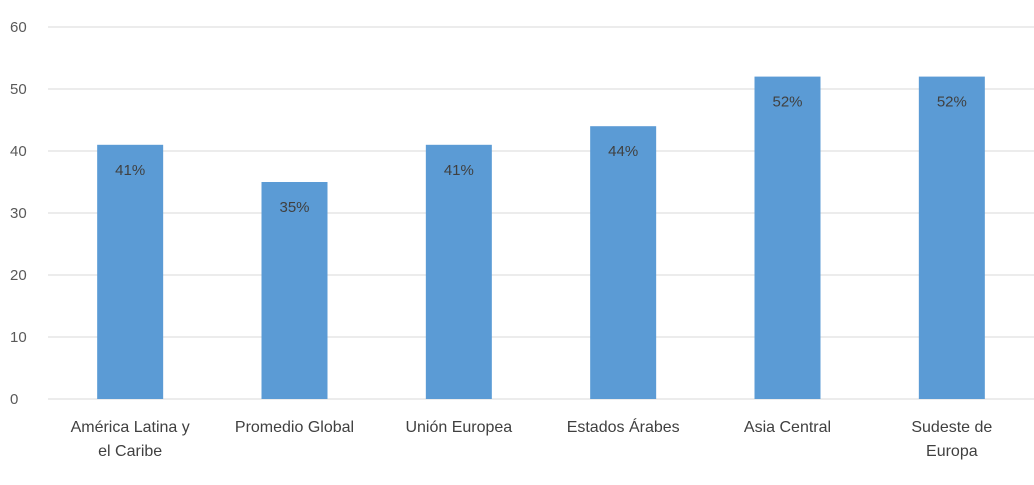 Image resolution: width=1034 pixels, height=485 pixels. What do you see at coordinates (294, 207) in the screenshot?
I see `data-label-1: 35%` at bounding box center [294, 207].